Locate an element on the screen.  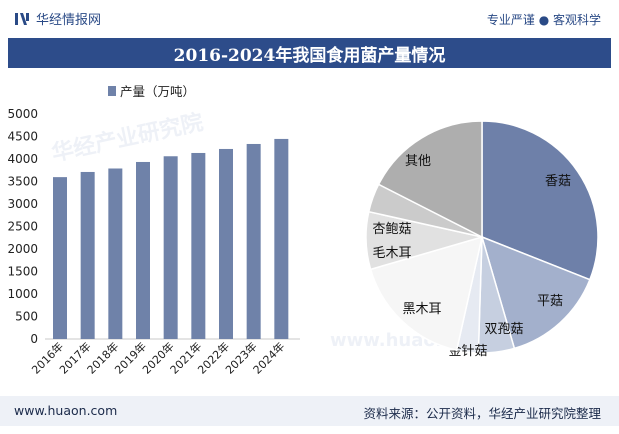
footer-source: 资料来源：公开资料，华经产业研究院整理 is located at coordinates (482, 413).